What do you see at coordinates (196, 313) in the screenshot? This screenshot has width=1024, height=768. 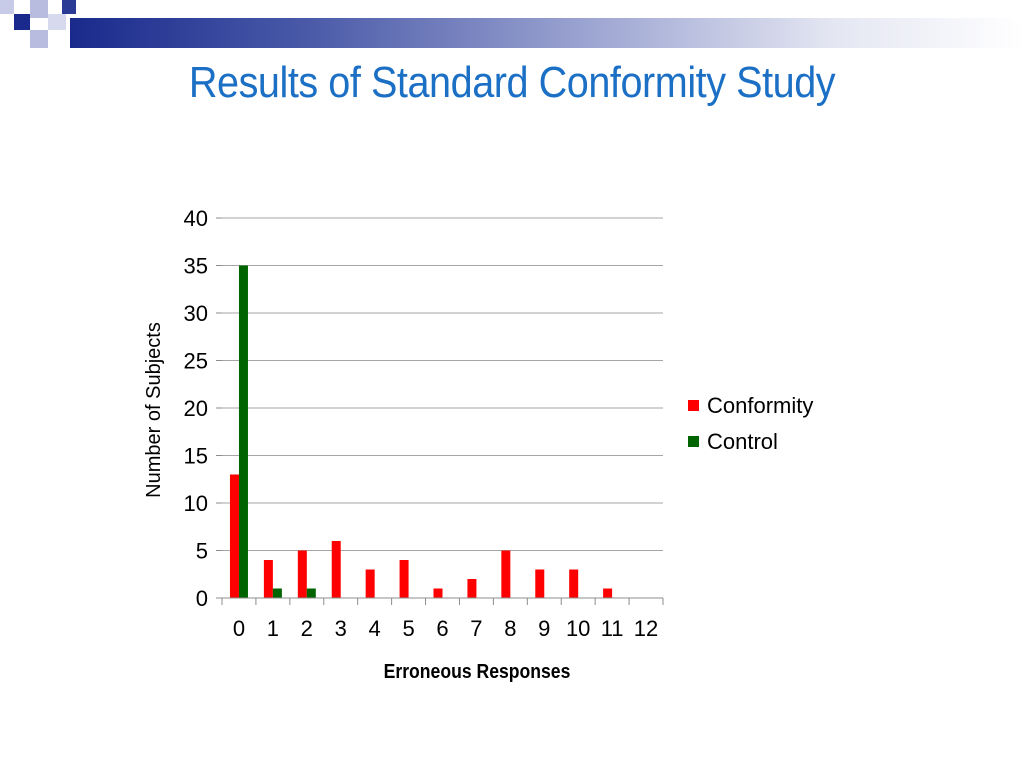 I see `y-tick-label: 30` at bounding box center [196, 313].